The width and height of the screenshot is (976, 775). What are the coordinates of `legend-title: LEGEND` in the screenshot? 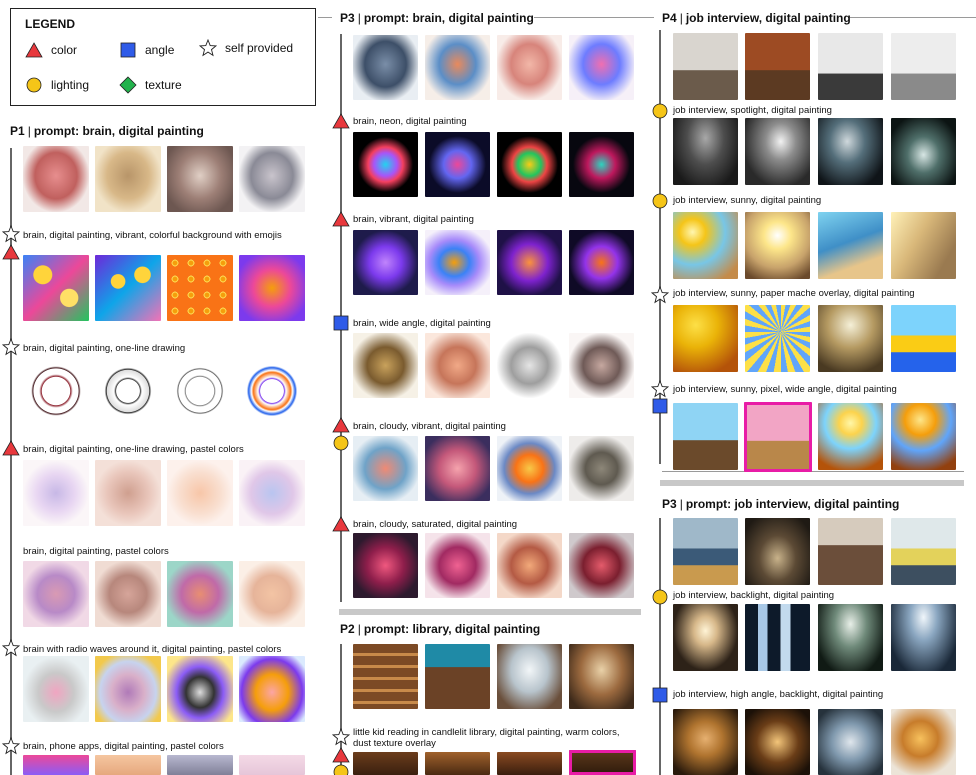 It's located at (50, 24).